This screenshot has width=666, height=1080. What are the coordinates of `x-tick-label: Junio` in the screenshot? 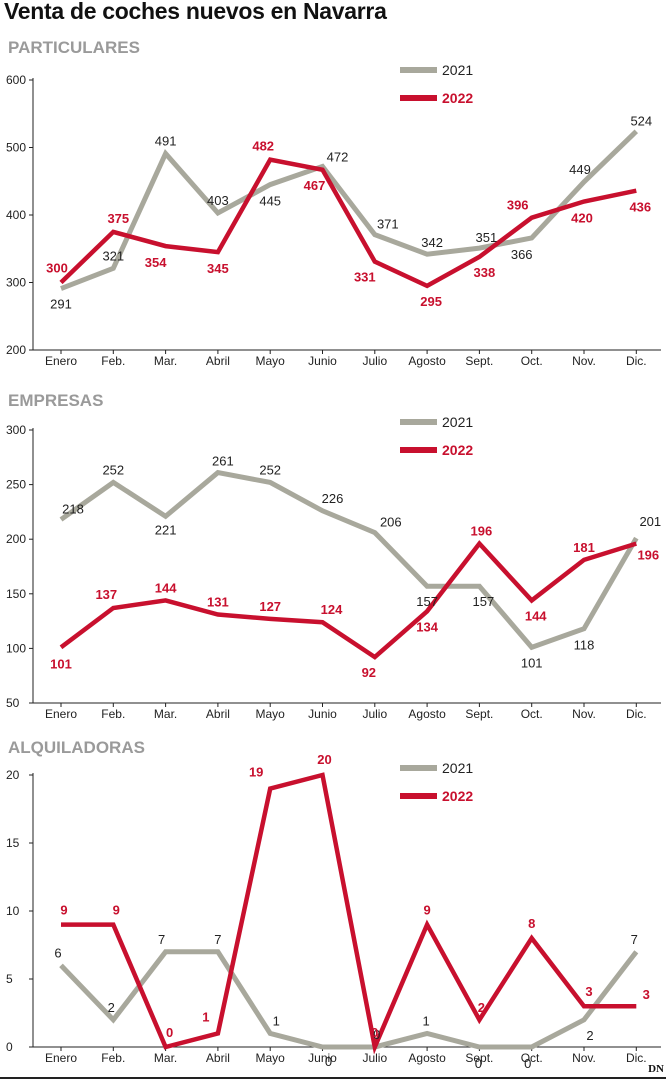 It's located at (322, 361).